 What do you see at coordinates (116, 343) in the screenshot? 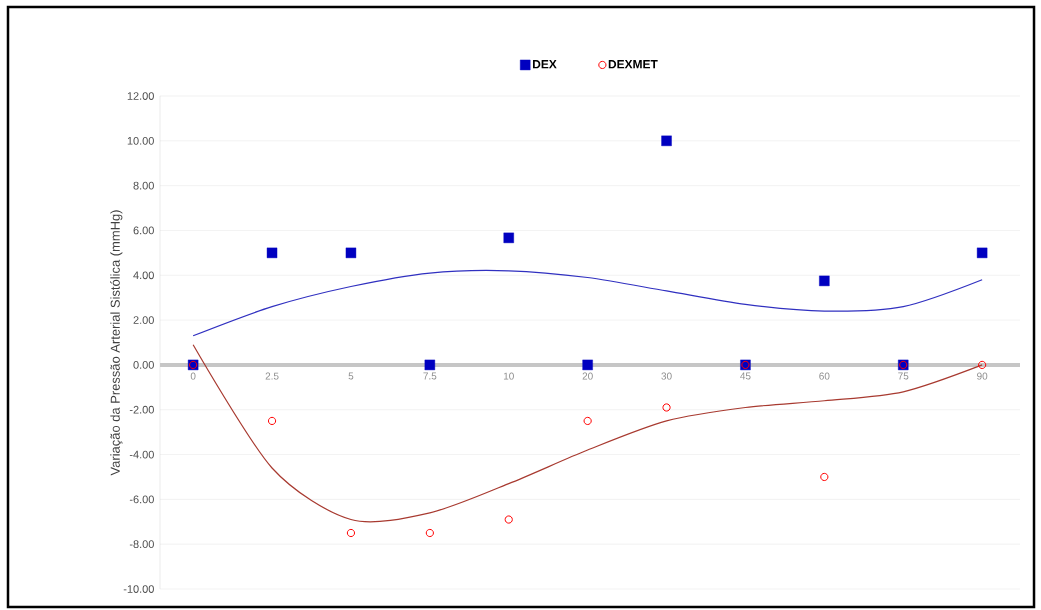
I see `y-axis-title: Variação da Pressão Arterial Sistólica (mmHg)` at bounding box center [116, 343].